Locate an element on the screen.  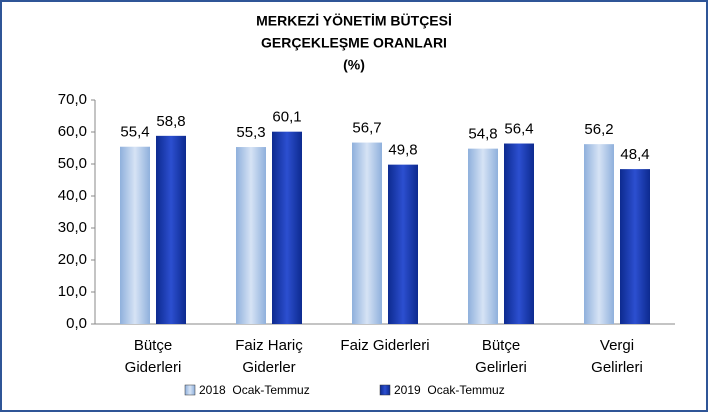
x-tick-label: Giderleri is located at coordinates (153, 367).